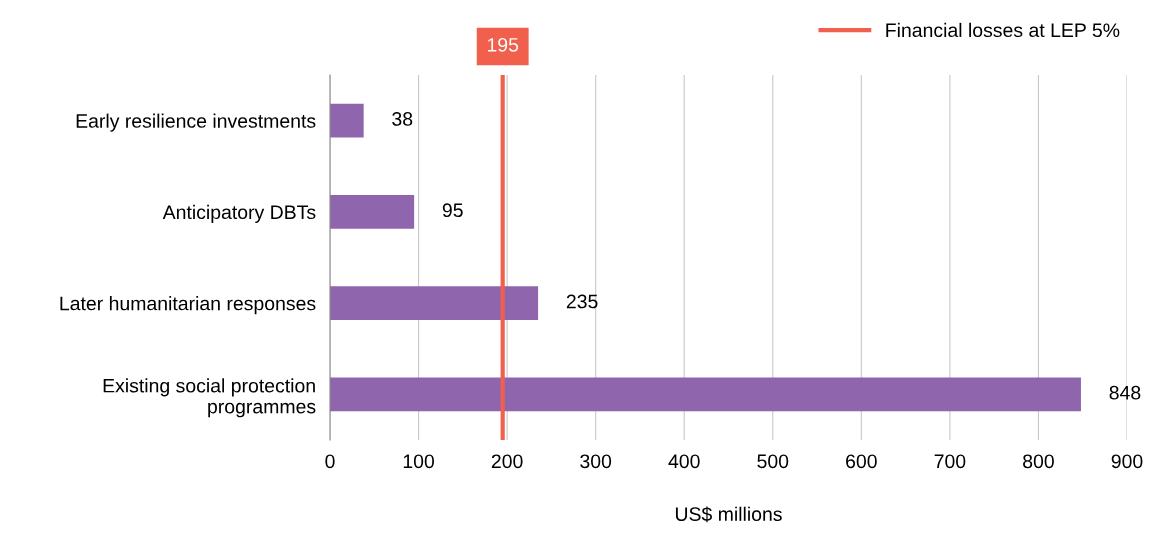  I want to click on x-tick-label: 400, so click(684, 461).